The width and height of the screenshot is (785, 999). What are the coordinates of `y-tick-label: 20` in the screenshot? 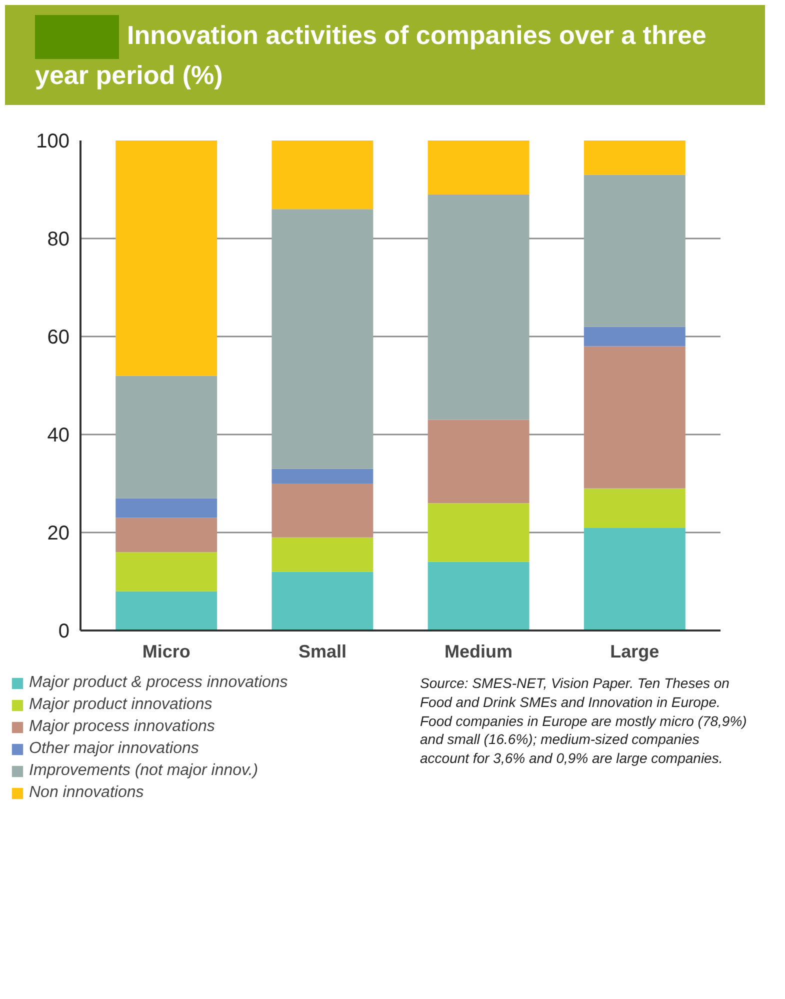 It's located at (58, 533).